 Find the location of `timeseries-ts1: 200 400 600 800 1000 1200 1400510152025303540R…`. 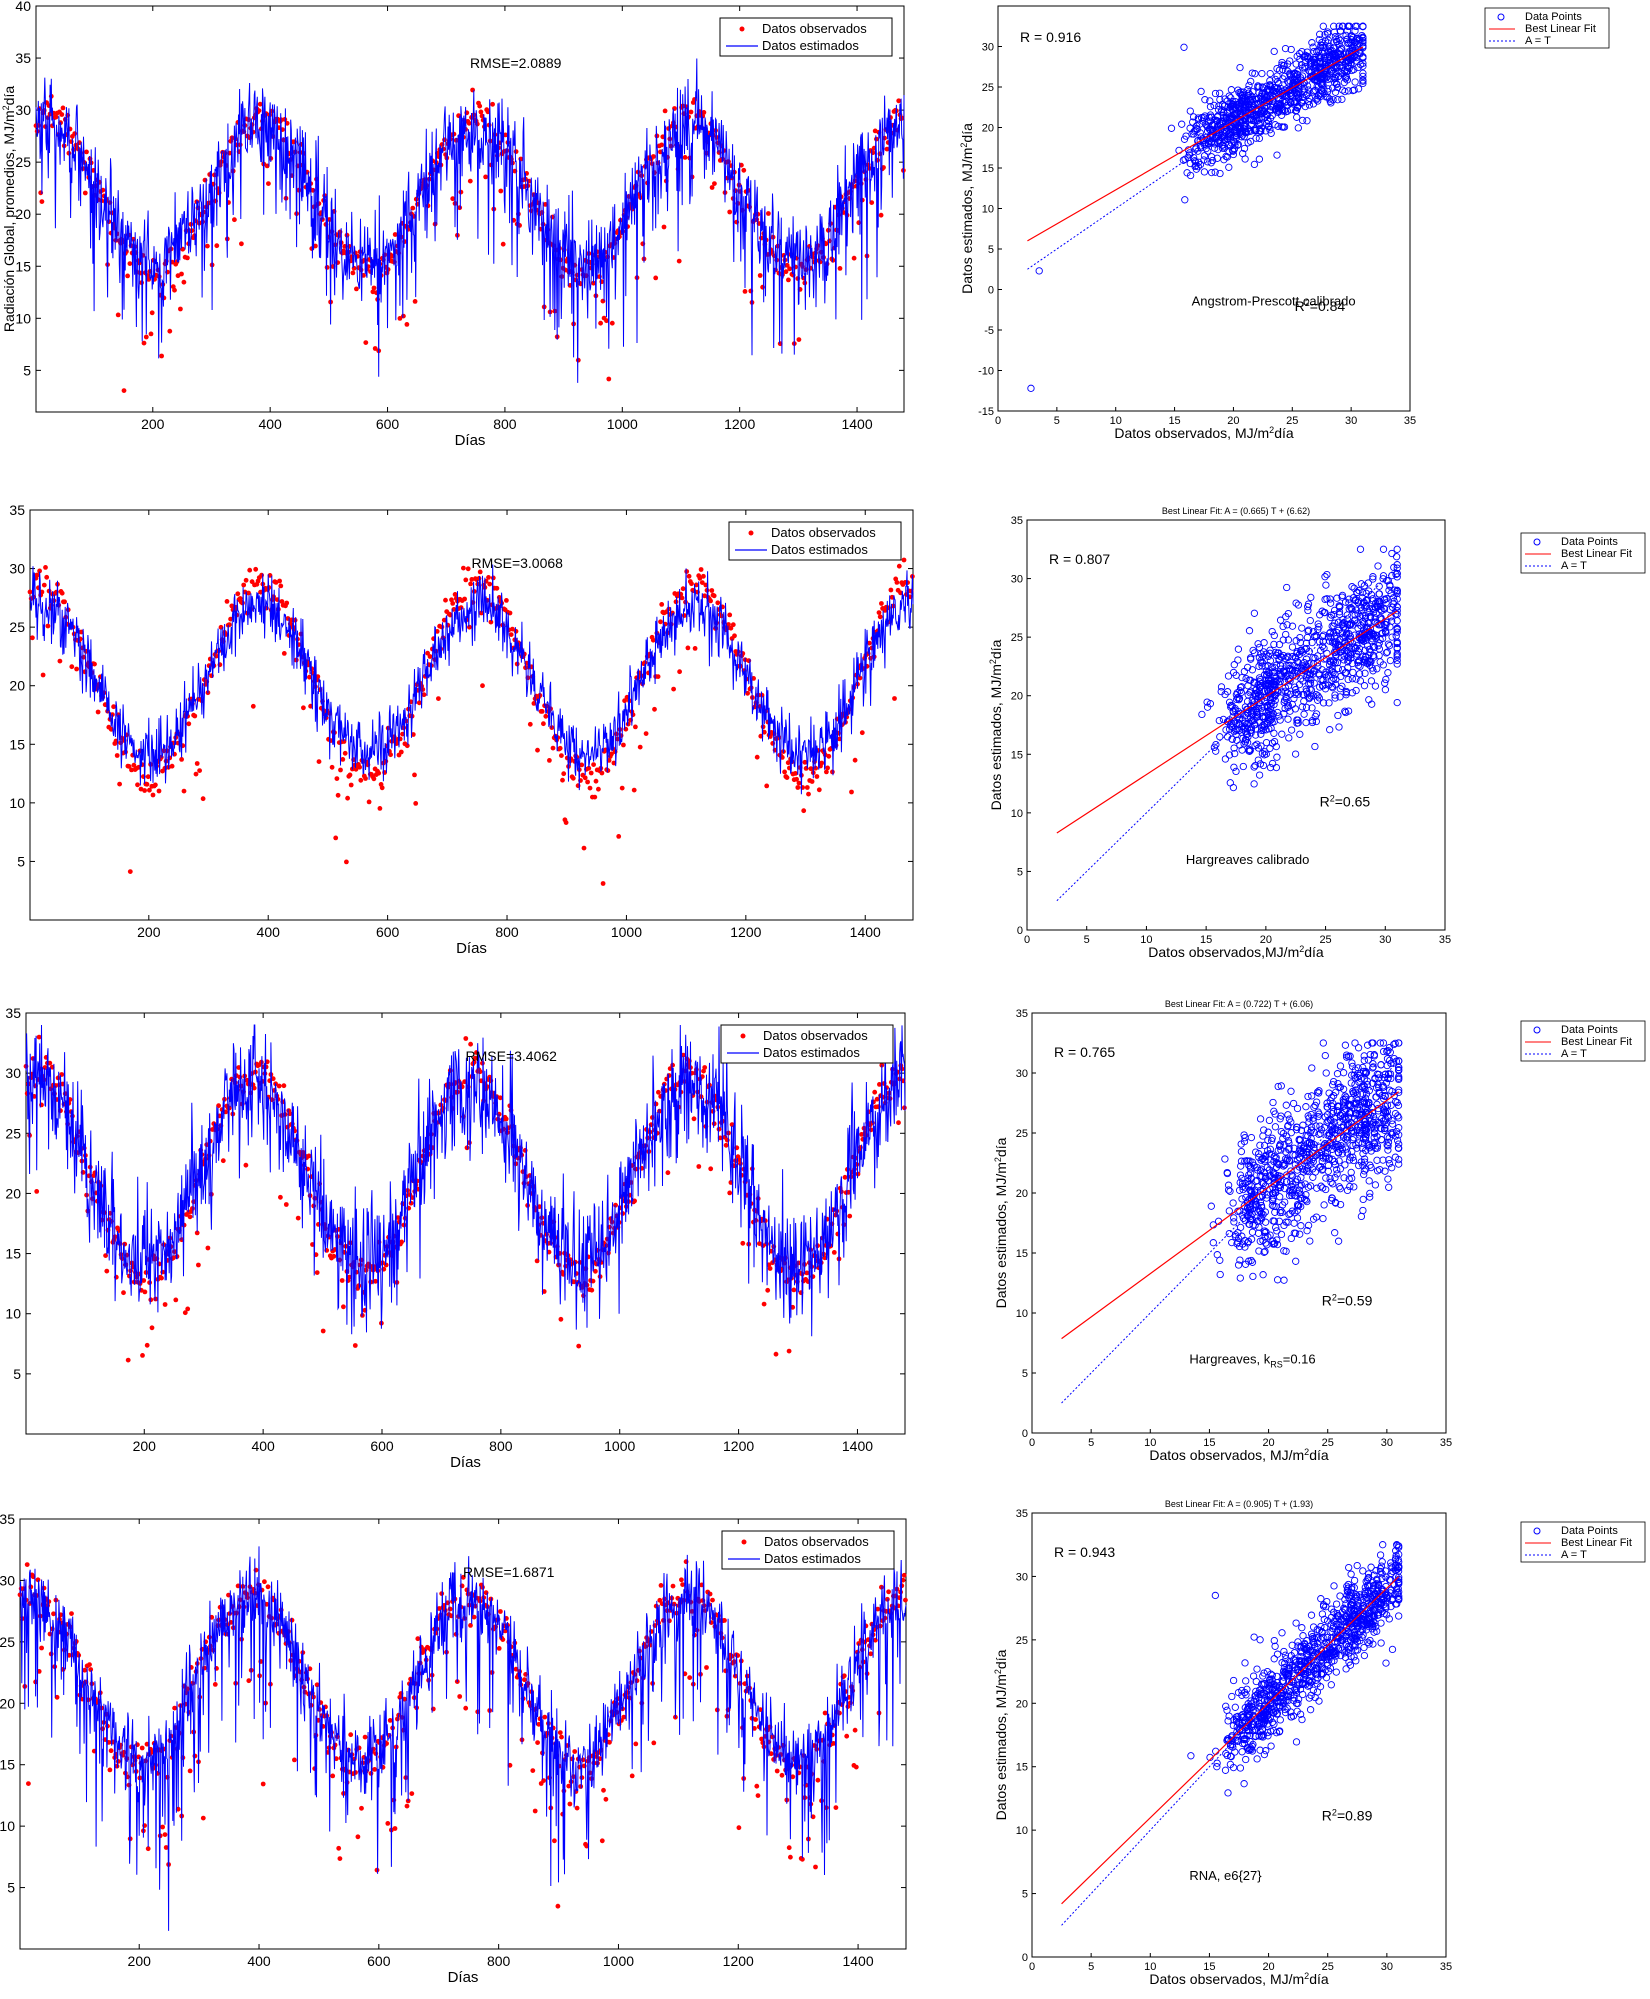

timeseries-ts1: 200 400 600 800 1000 1200 1400510152025303540R… is located at coordinates (453, 224).